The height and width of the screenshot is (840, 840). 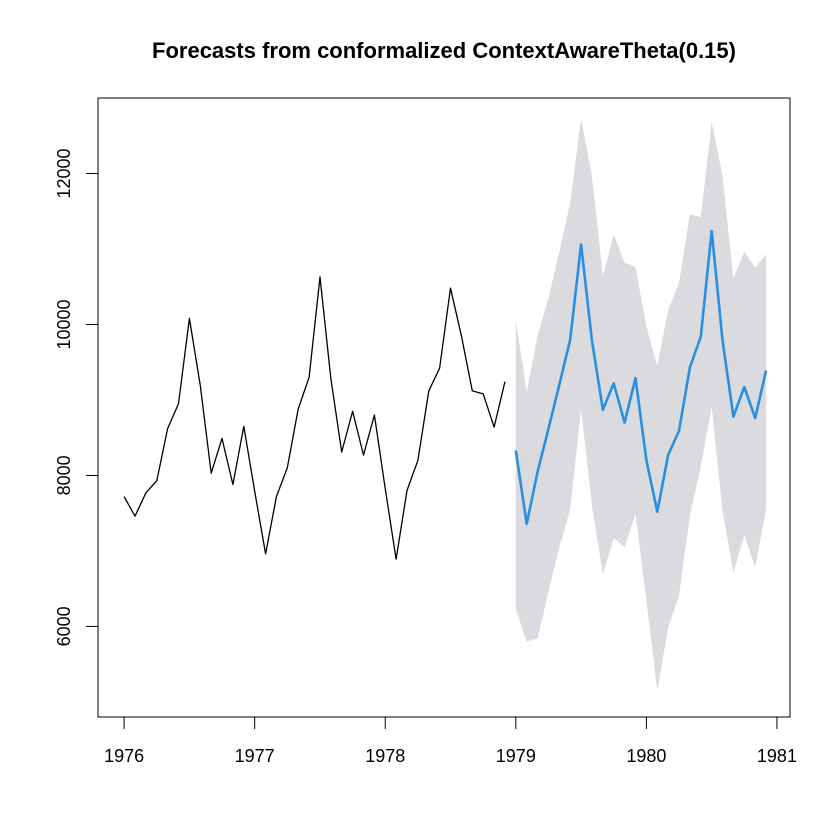 I want to click on y-tick-label: 8000, so click(x=64, y=475).